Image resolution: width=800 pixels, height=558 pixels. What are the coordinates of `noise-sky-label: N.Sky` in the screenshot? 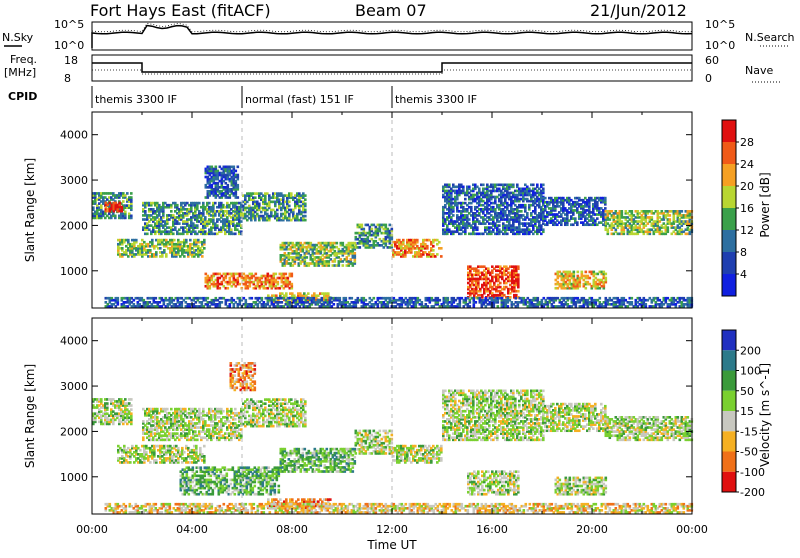 It's located at (18, 37).